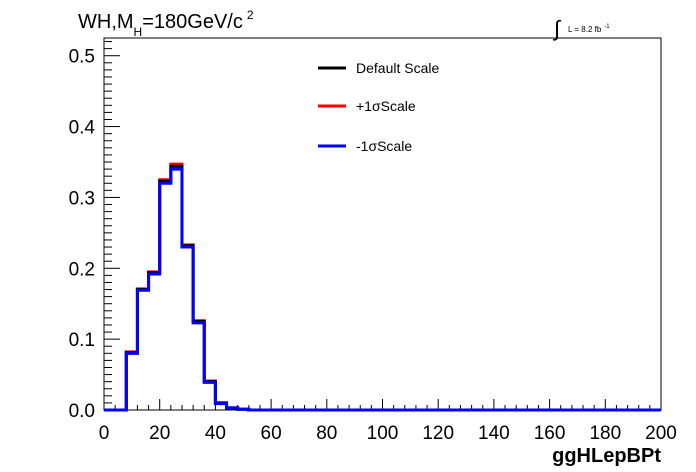 The width and height of the screenshot is (696, 472). Describe the element at coordinates (386, 106) in the screenshot. I see `legend-label-2: +1σScale` at that location.